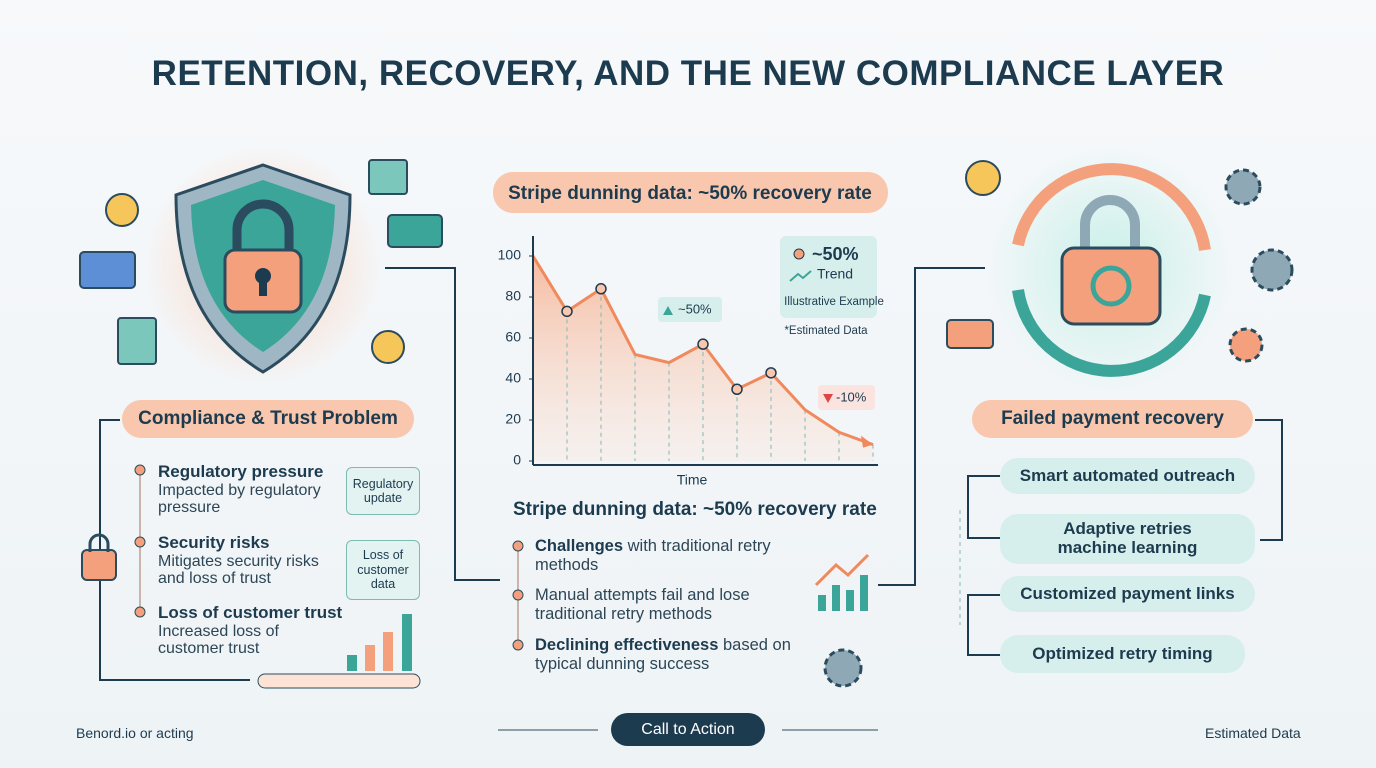 Image resolution: width=1376 pixels, height=768 pixels. What do you see at coordinates (826, 331) in the screenshot?
I see `chart-source: *Estimated Data` at bounding box center [826, 331].